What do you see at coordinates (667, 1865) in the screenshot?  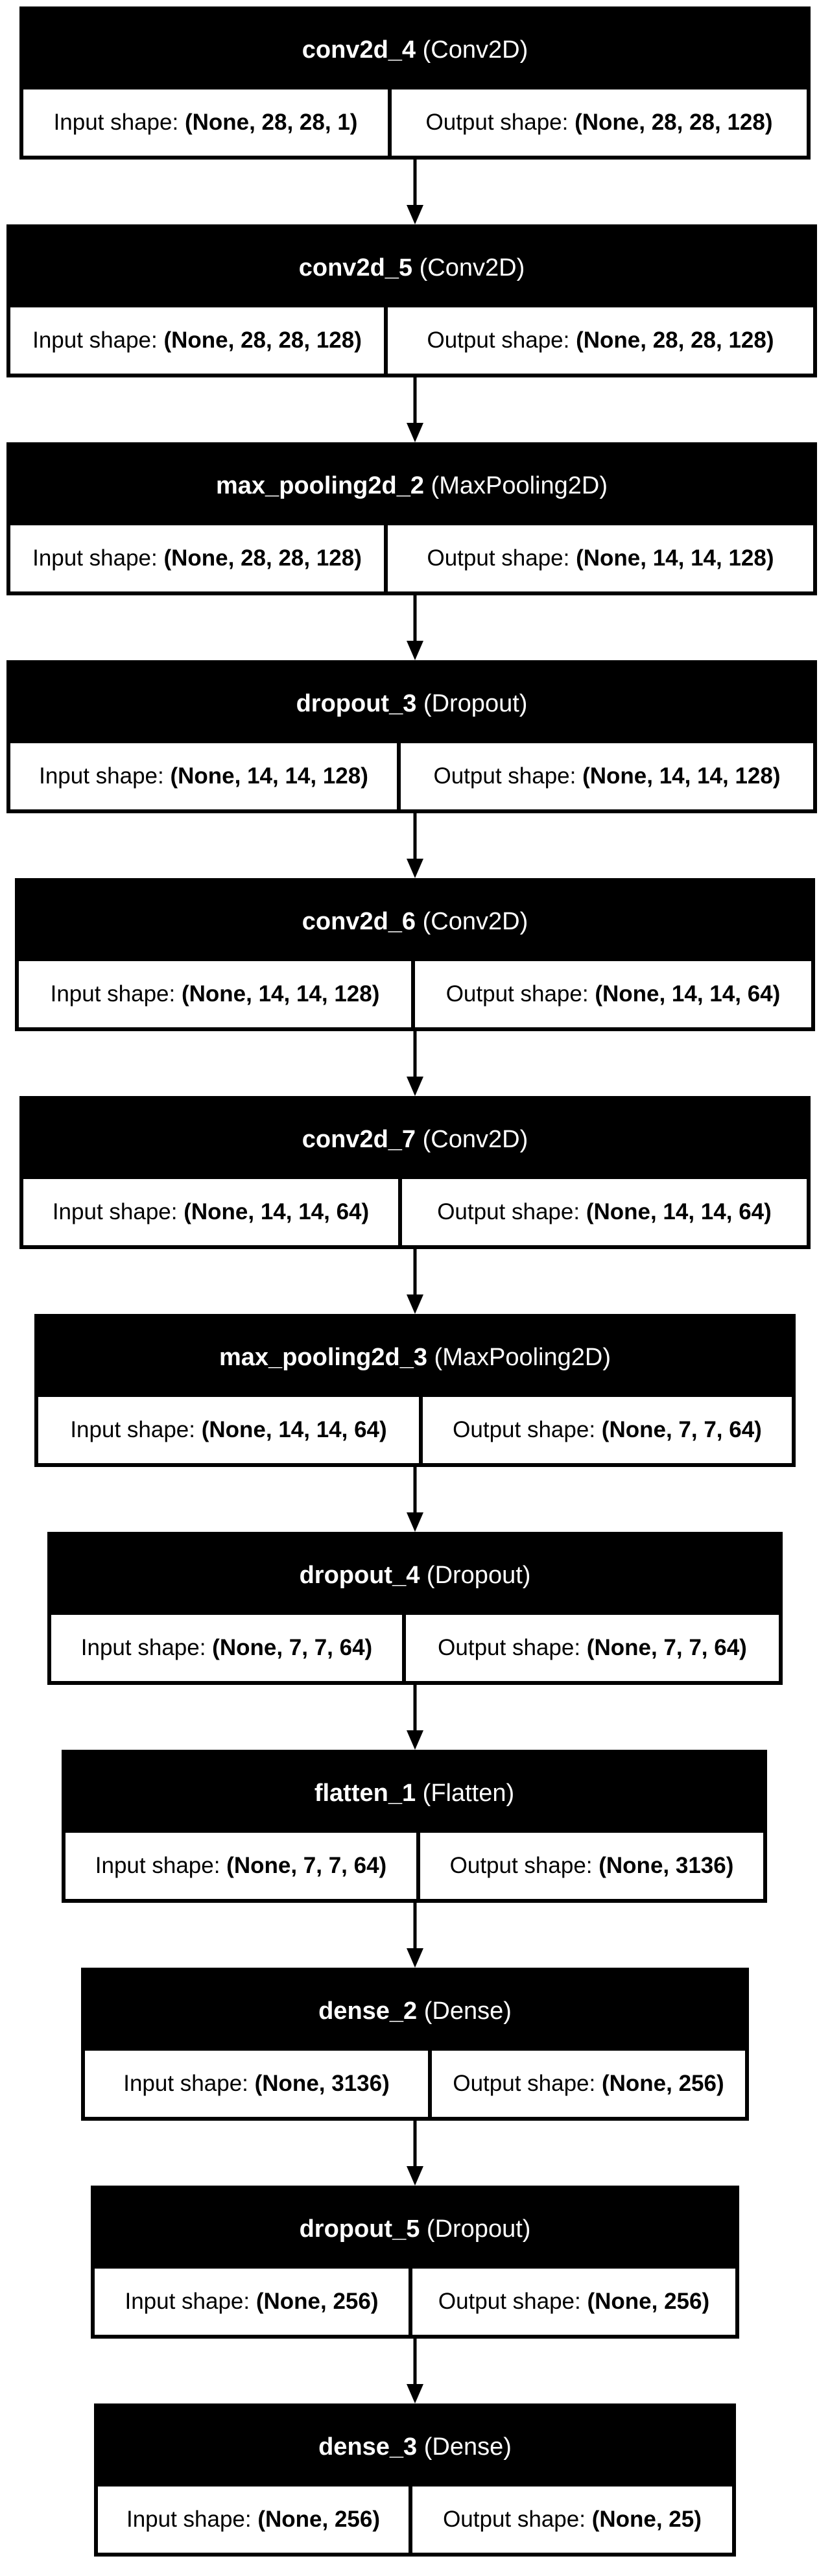 I see `output-shape-value: (None, 3136)` at bounding box center [667, 1865].